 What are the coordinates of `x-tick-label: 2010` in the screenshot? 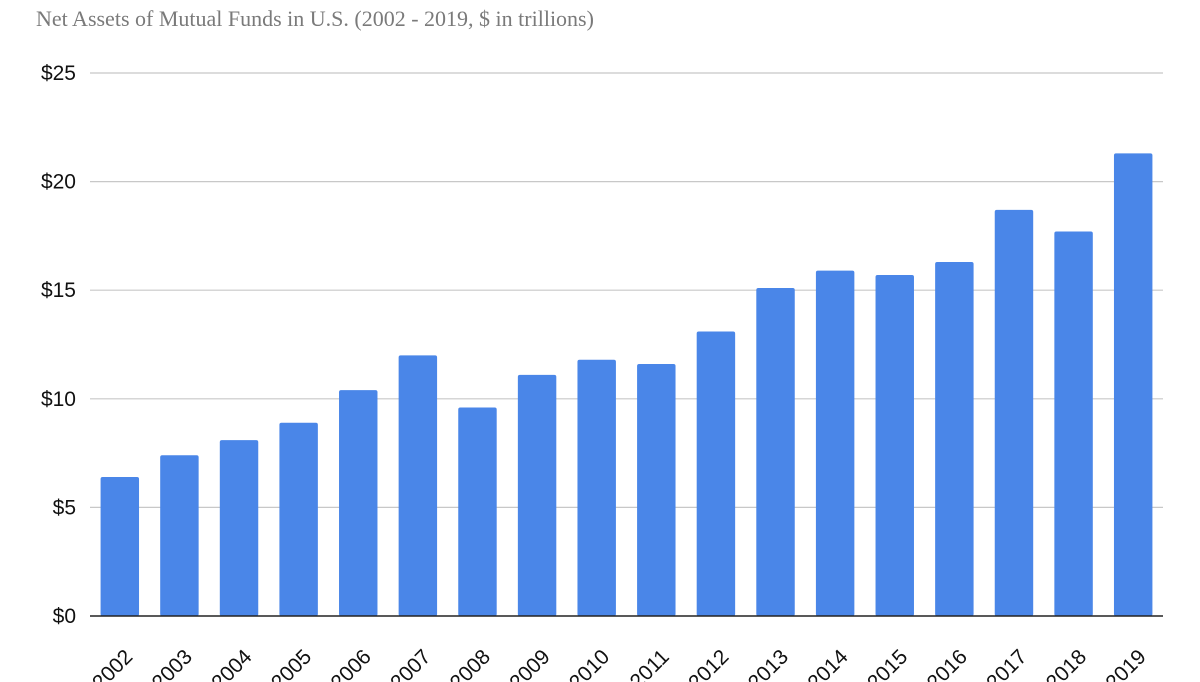 It's located at (589, 663).